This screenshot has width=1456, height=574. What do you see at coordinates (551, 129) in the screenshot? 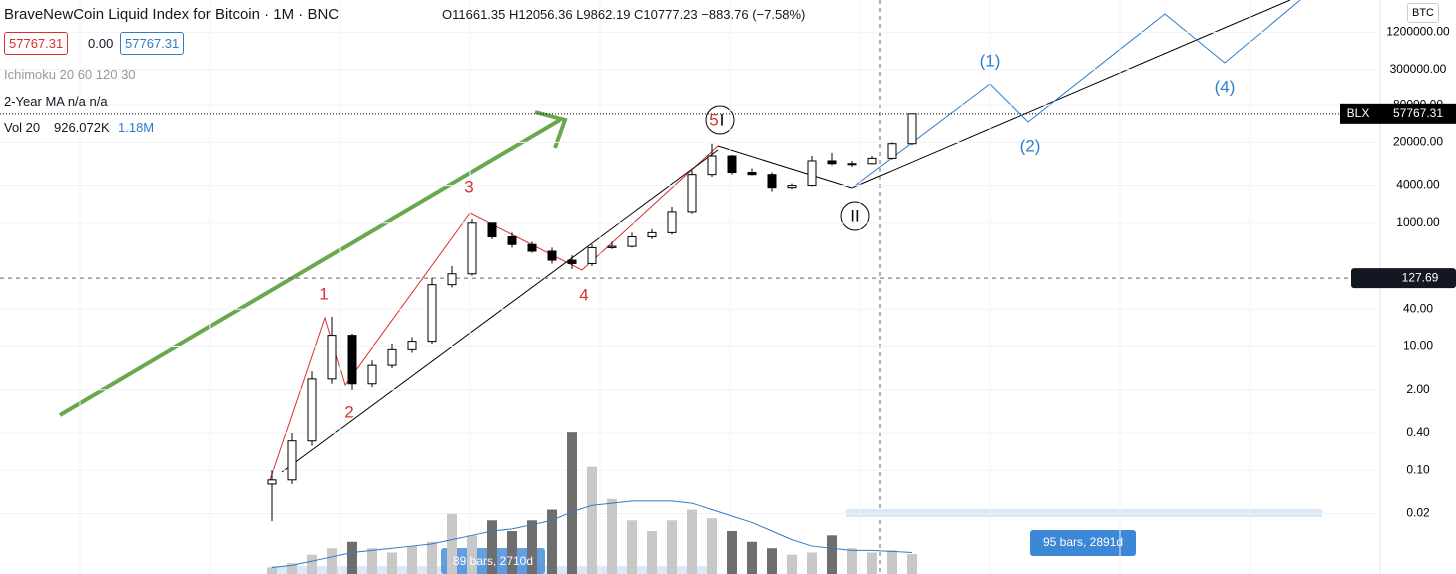
I see `arrow-head` at bounding box center [551, 129].